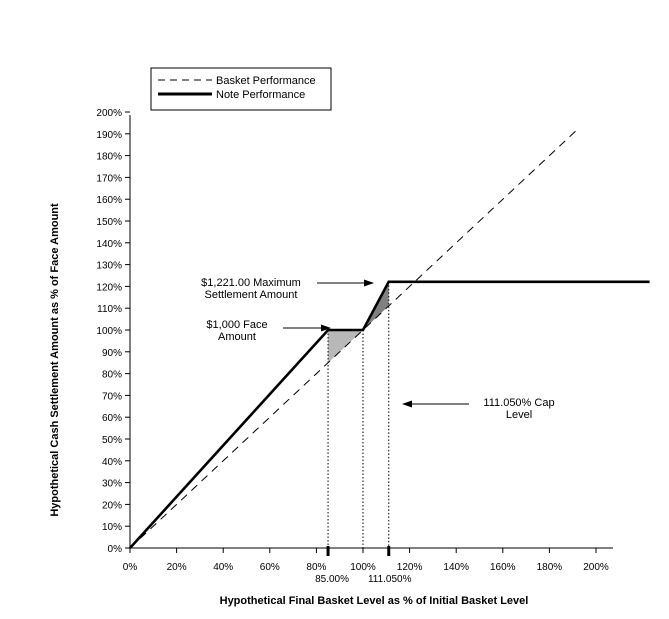 Image resolution: width=669 pixels, height=619 pixels. I want to click on y-tick-label: 180%, so click(109, 157).